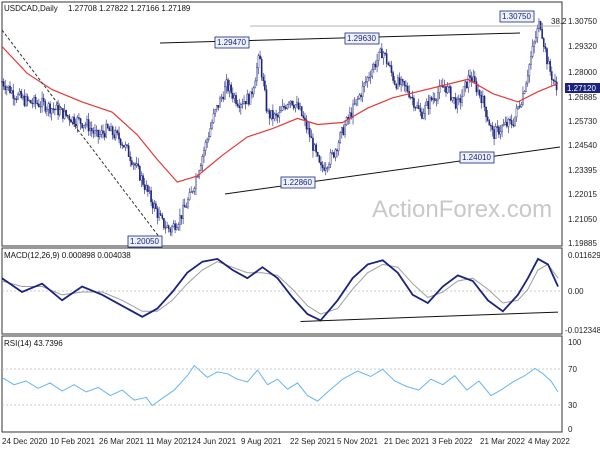  I want to click on rsi-tick-70: 70, so click(572, 369).